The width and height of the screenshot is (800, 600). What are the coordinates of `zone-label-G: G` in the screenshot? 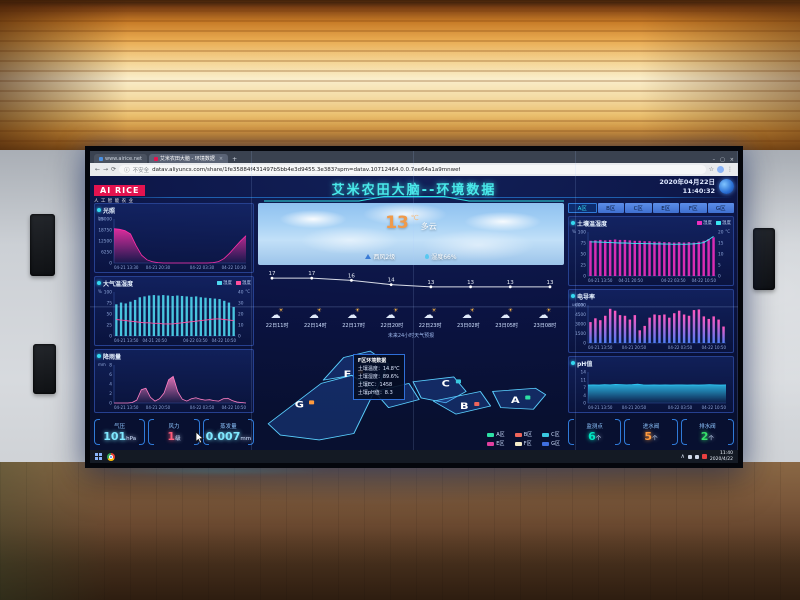 It's located at (299, 406).